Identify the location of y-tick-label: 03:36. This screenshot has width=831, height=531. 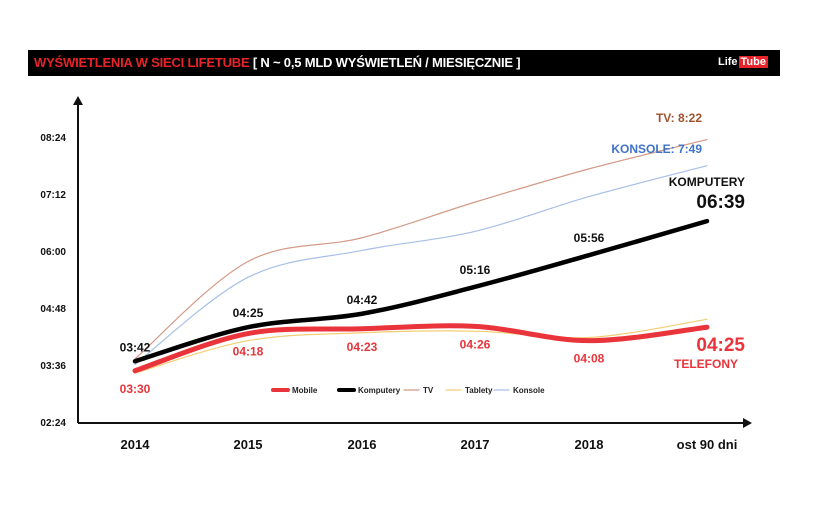
(53, 366).